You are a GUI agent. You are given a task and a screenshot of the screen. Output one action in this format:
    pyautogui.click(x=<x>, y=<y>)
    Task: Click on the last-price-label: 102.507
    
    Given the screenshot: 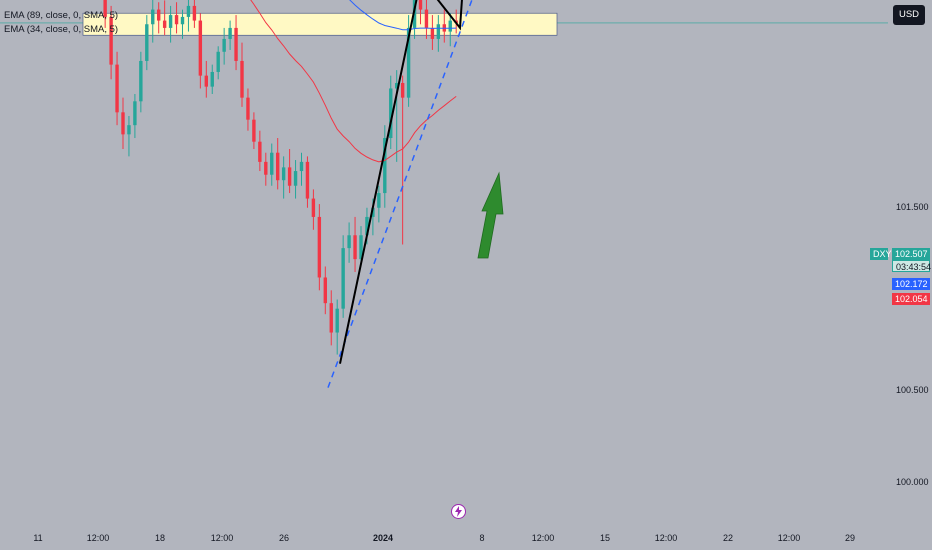 What is the action you would take?
    pyautogui.click(x=911, y=254)
    